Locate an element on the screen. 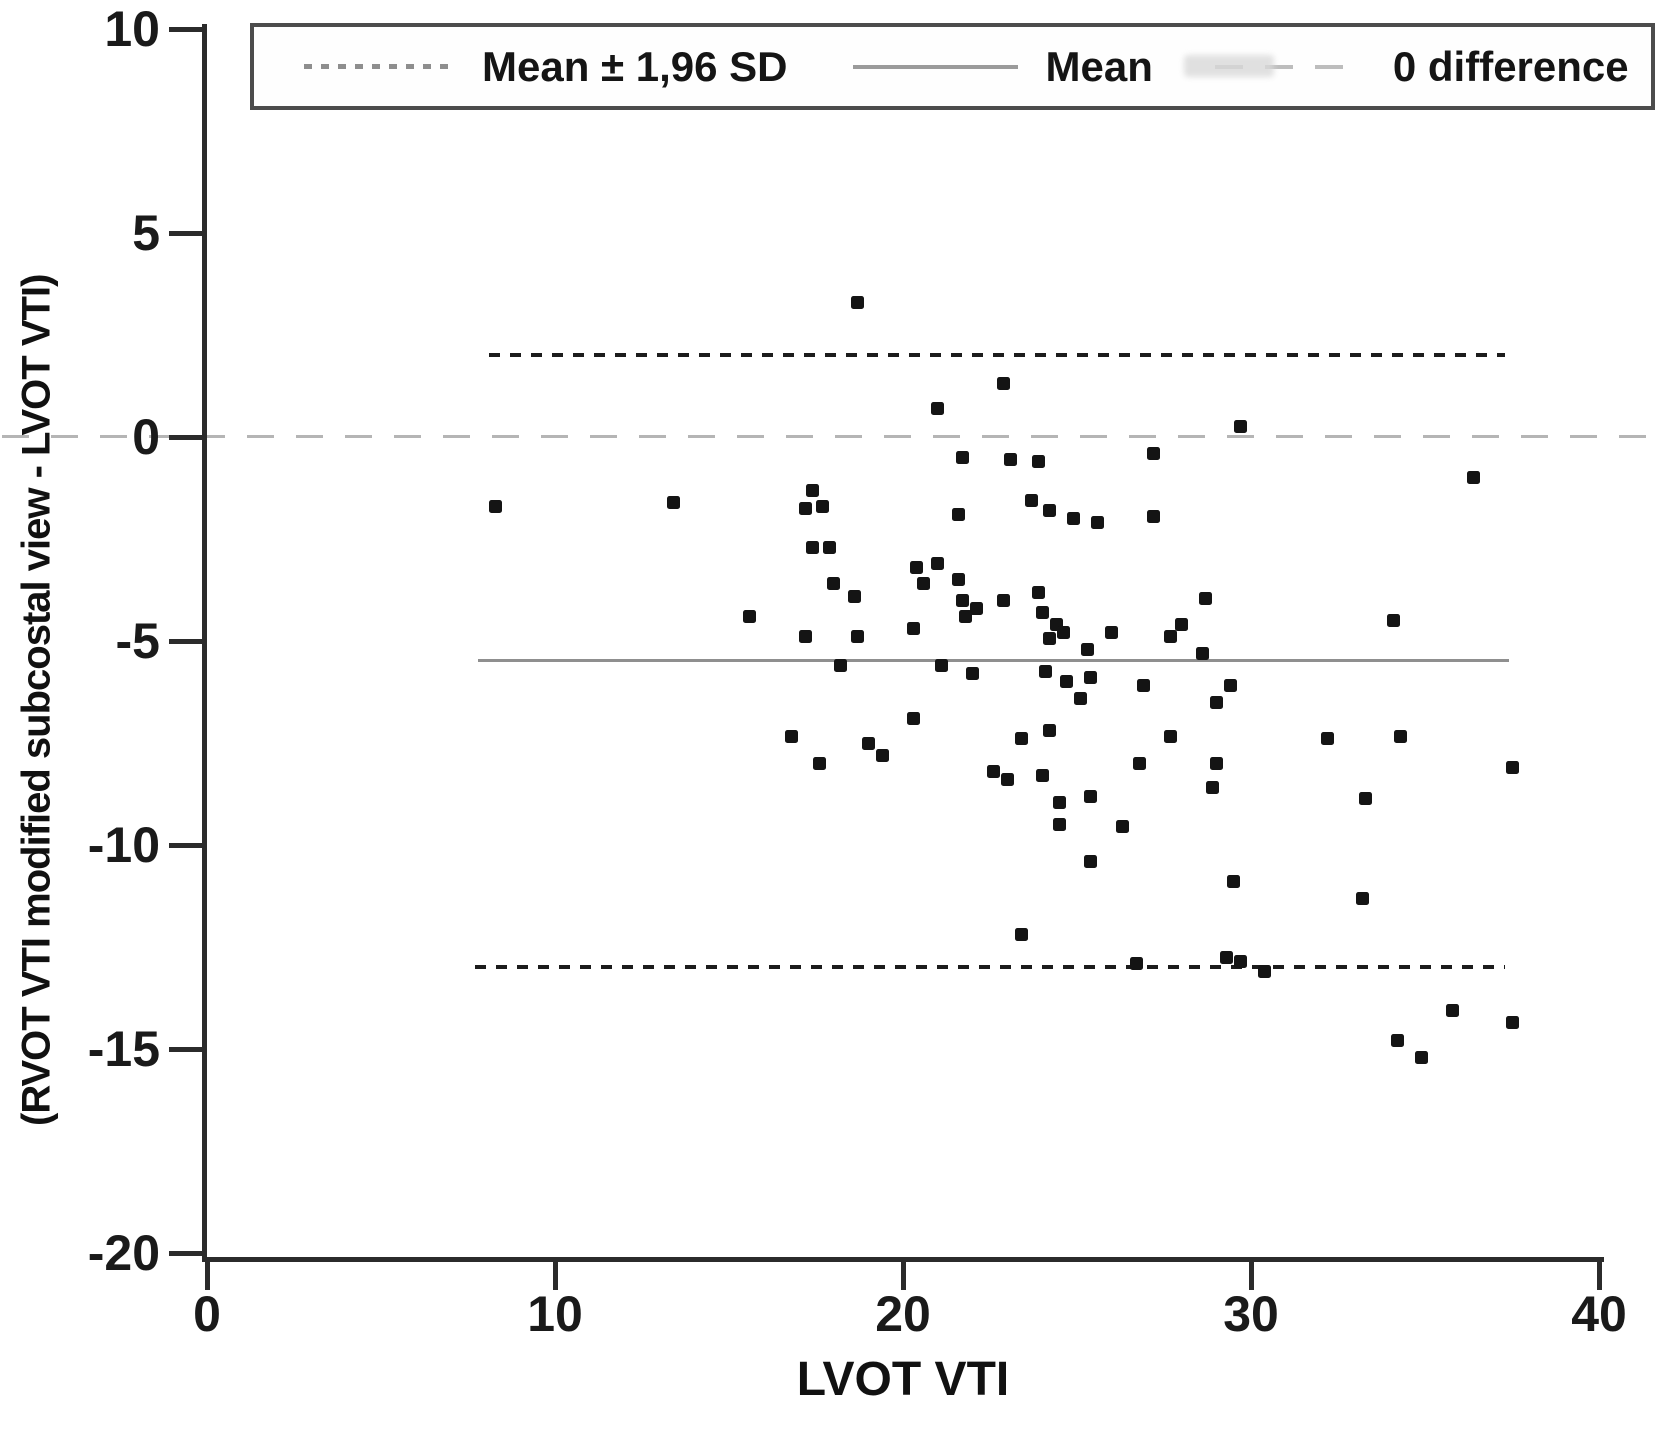  upper-limit-line is located at coordinates (997, 355).